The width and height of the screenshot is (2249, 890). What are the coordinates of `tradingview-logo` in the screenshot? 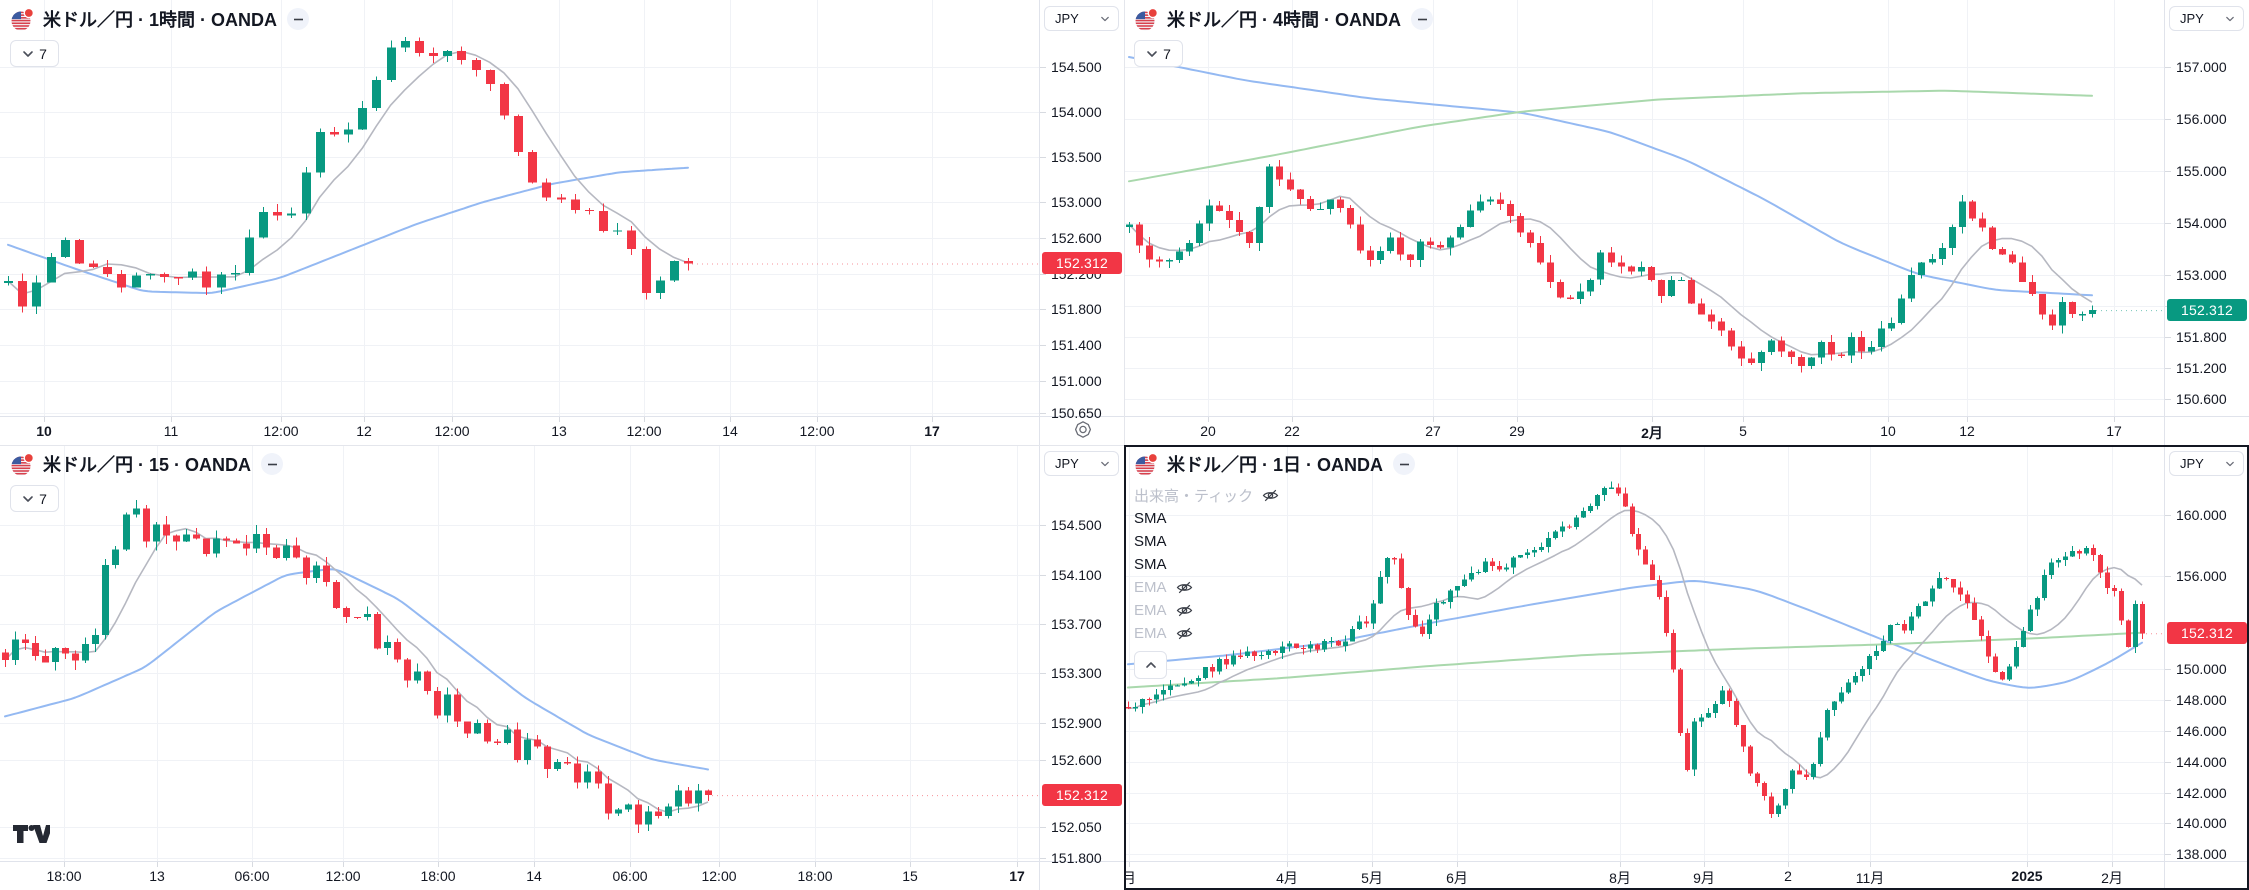 It's located at (32, 836).